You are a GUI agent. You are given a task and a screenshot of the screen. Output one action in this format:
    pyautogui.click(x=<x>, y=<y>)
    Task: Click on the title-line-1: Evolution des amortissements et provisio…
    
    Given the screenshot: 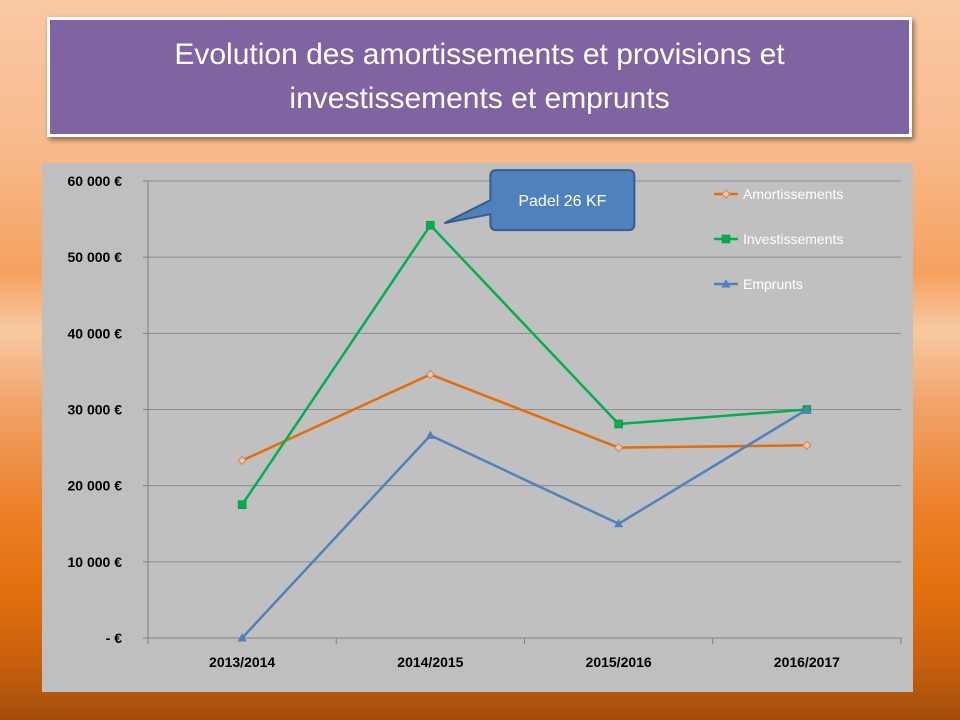 What is the action you would take?
    pyautogui.click(x=479, y=54)
    